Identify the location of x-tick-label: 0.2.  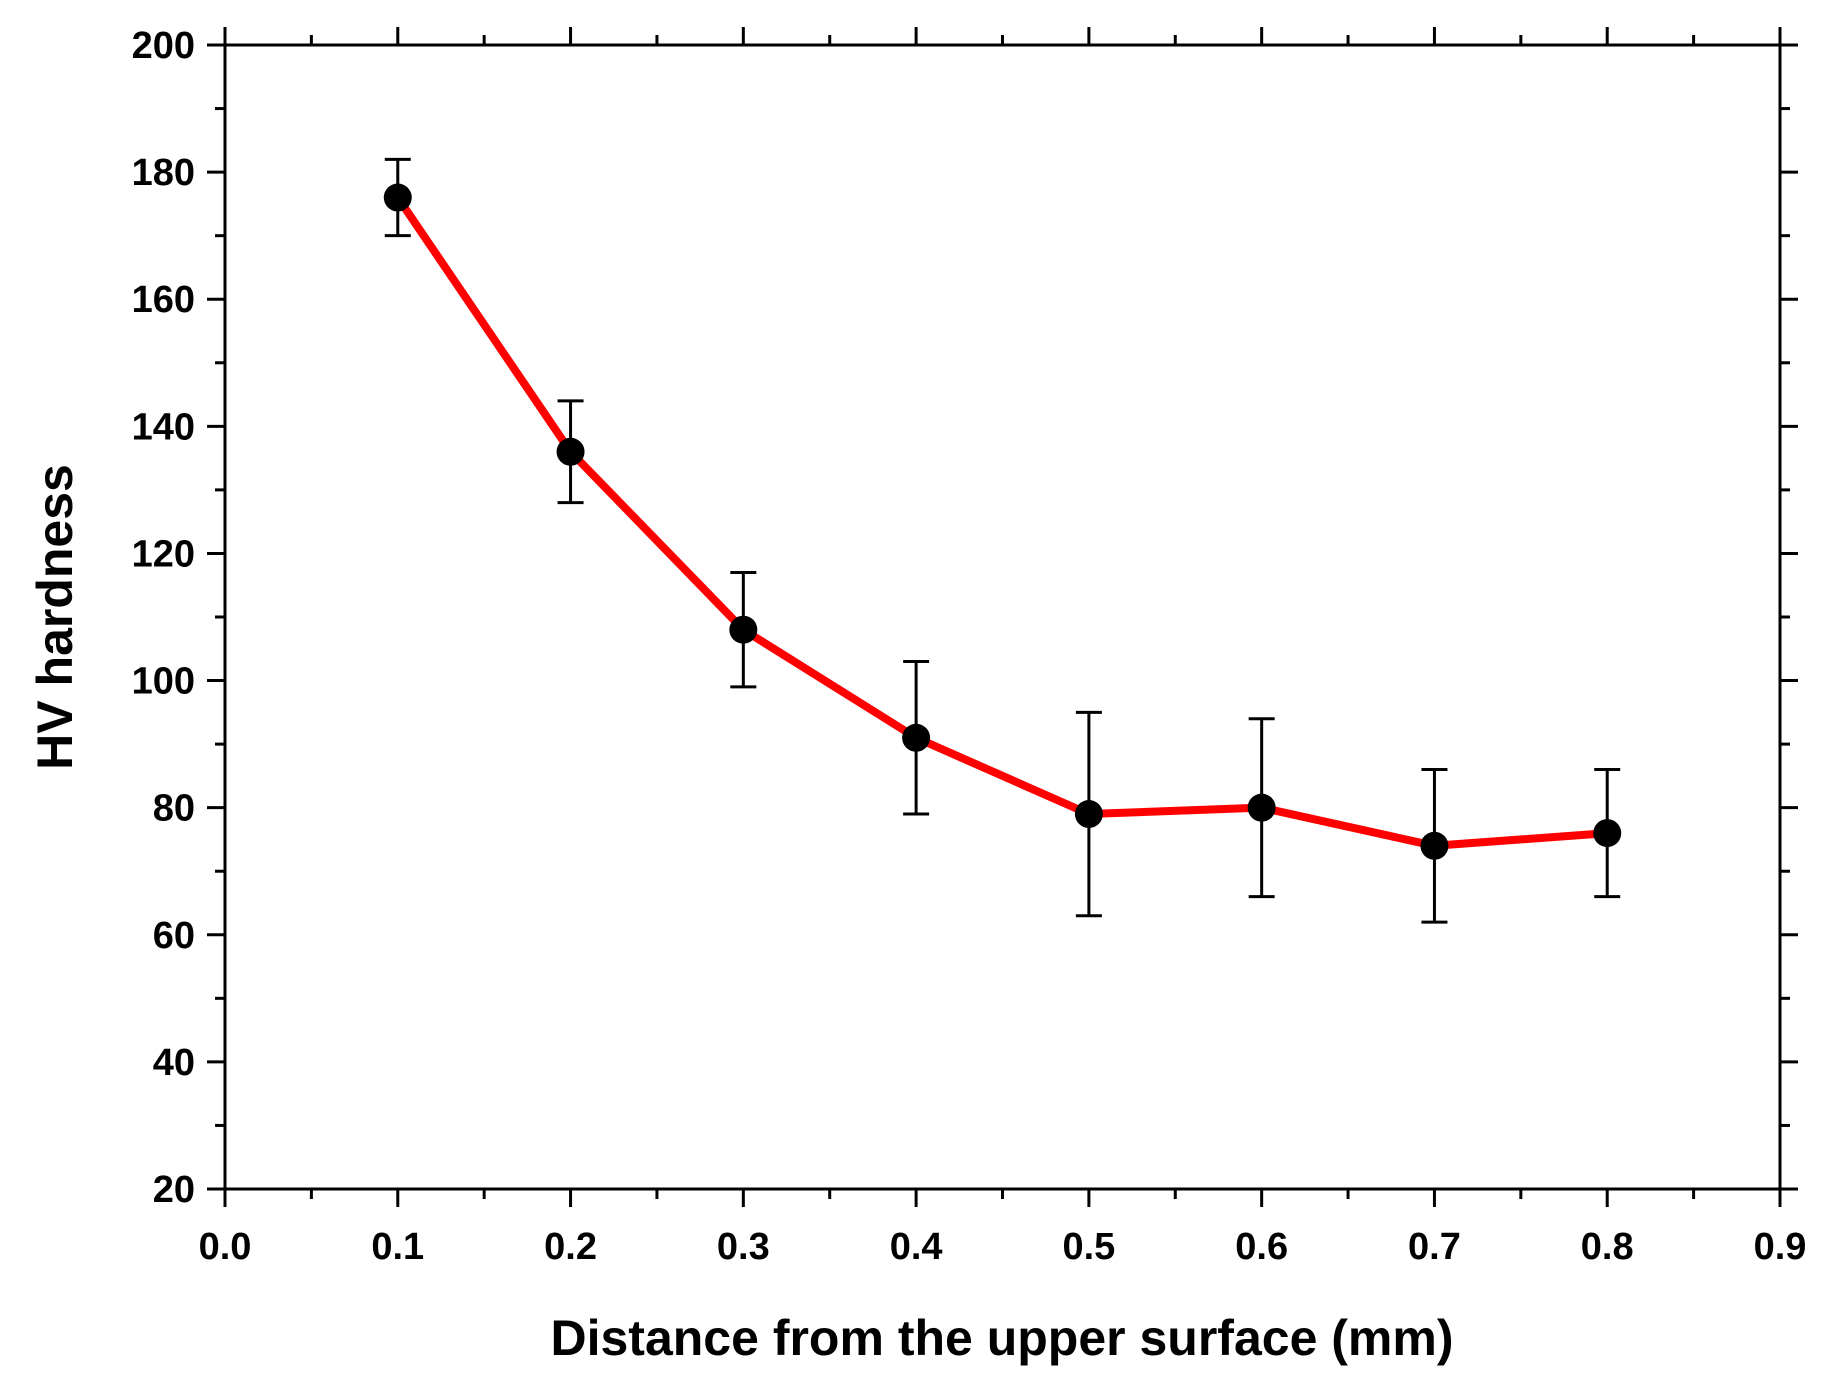
(570, 1247).